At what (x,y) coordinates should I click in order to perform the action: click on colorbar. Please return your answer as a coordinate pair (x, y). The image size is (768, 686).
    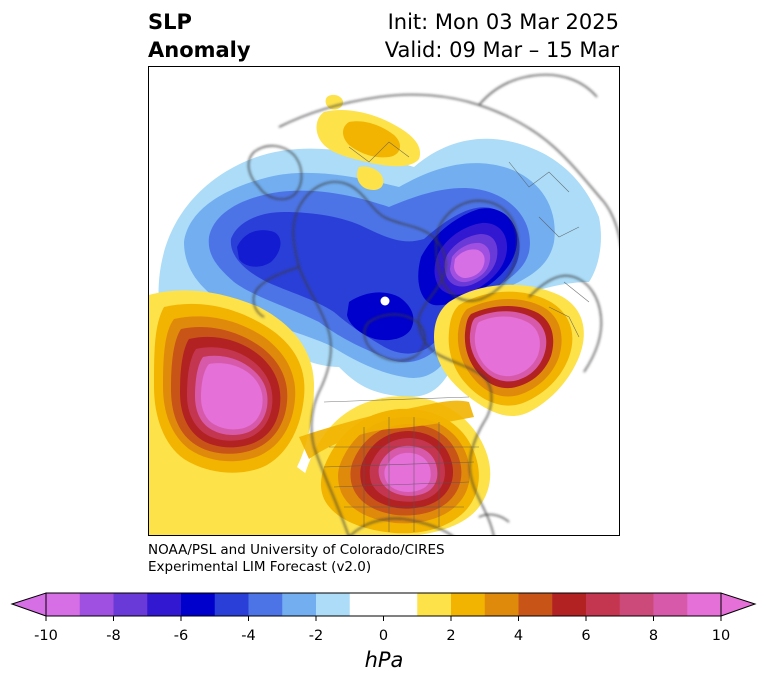
    Looking at the image, I should click on (383, 606).